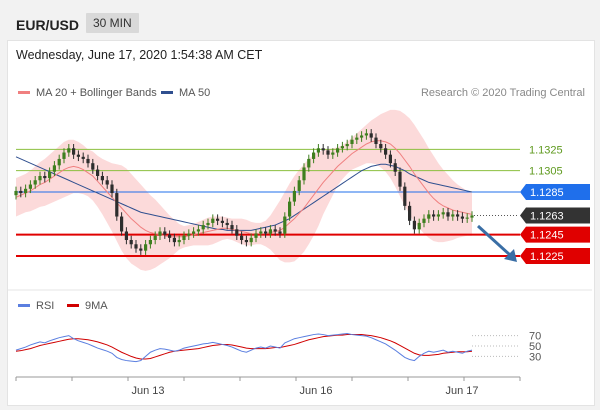  What do you see at coordinates (555, 192) in the screenshot?
I see `level-label-1.1285: 1.1285` at bounding box center [555, 192].